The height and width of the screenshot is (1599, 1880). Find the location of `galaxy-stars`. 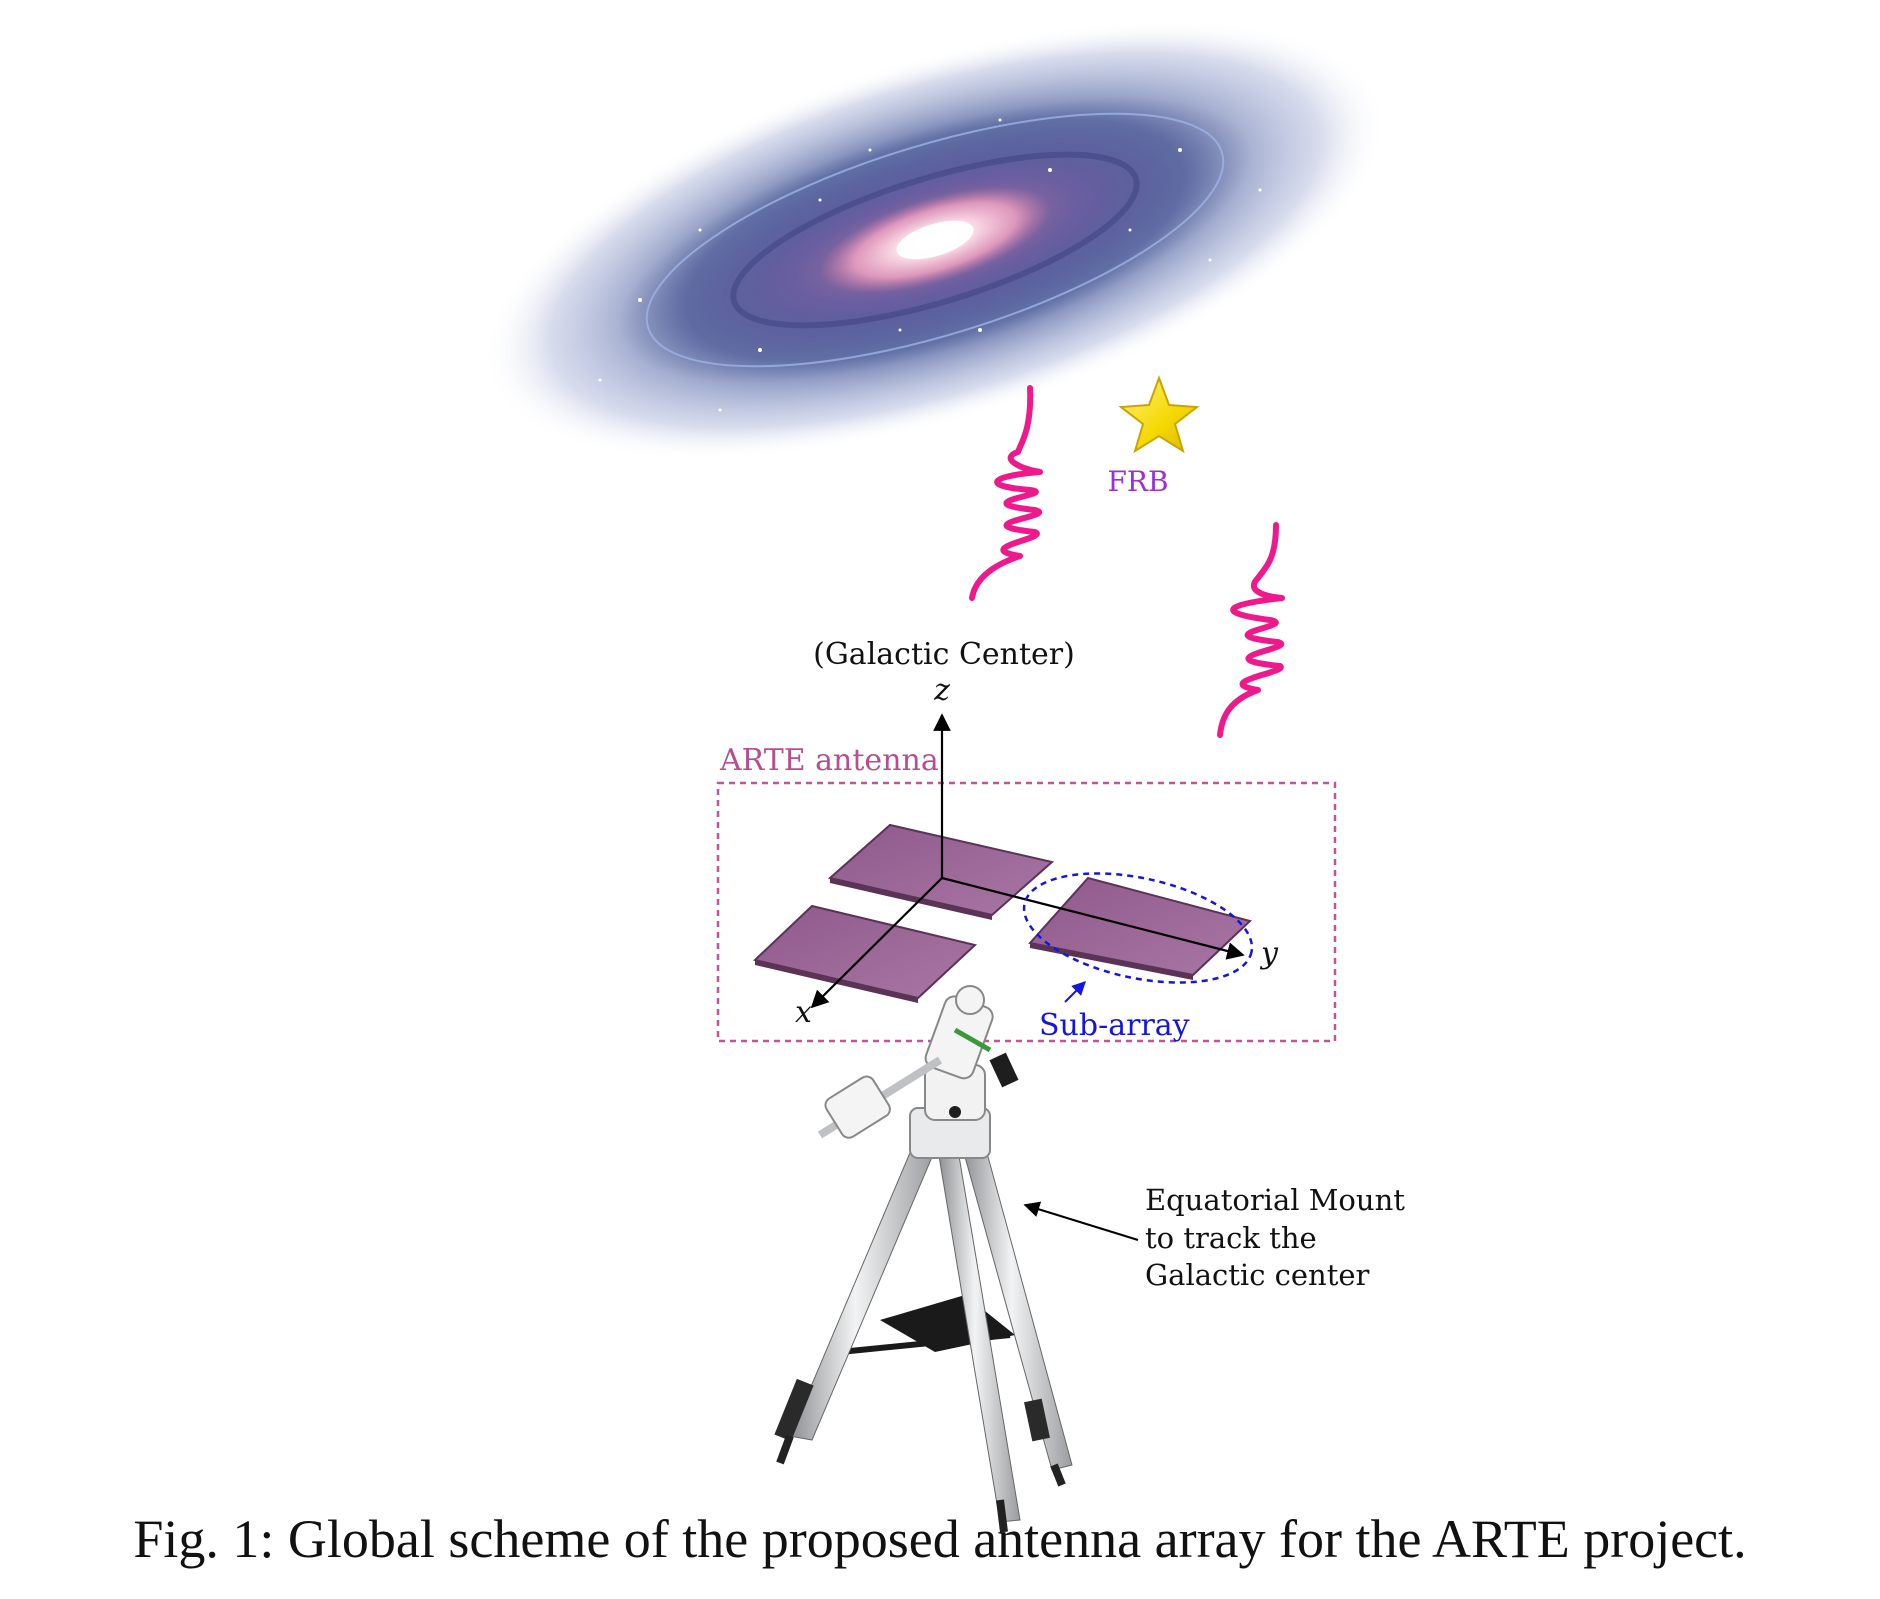

galaxy-stars is located at coordinates (930, 265).